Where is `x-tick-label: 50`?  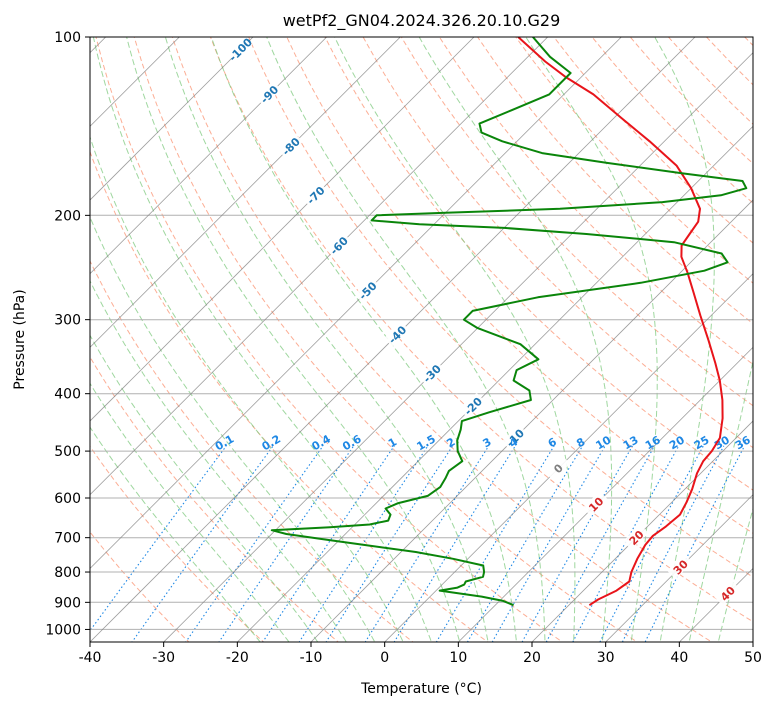 x-tick-label: 50 is located at coordinates (753, 658).